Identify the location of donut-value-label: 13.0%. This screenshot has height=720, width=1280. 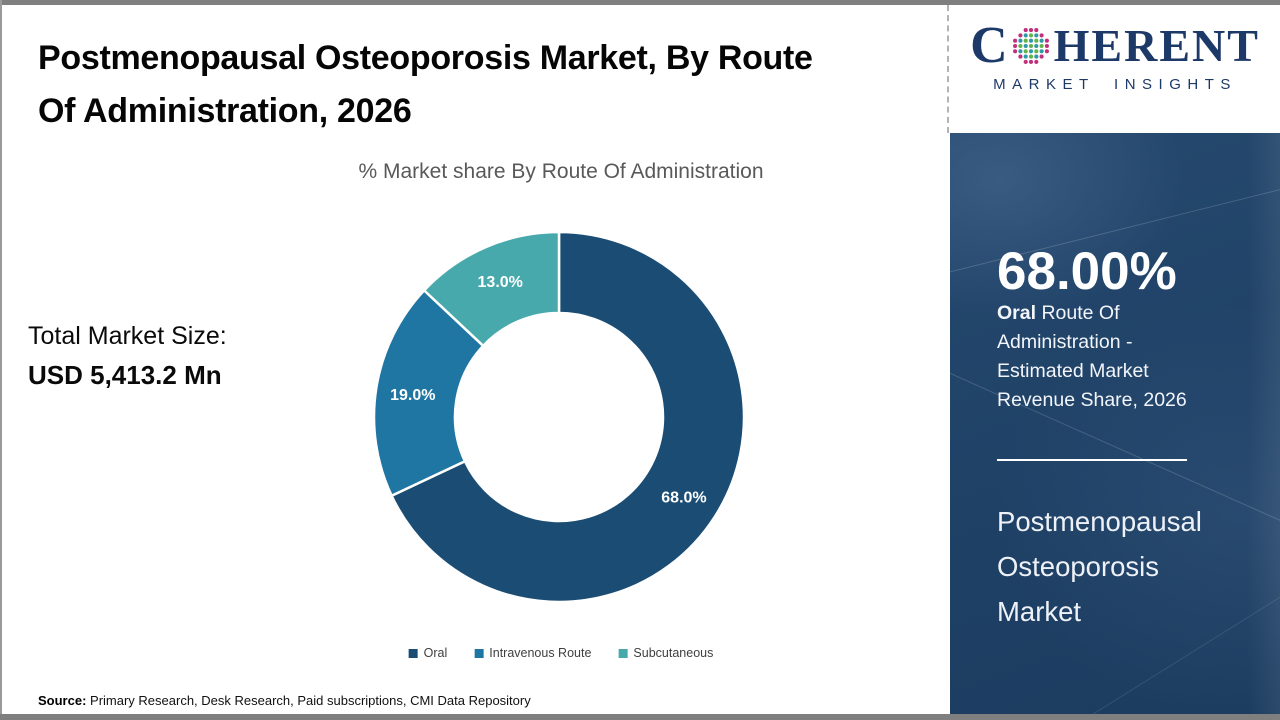
(500, 282).